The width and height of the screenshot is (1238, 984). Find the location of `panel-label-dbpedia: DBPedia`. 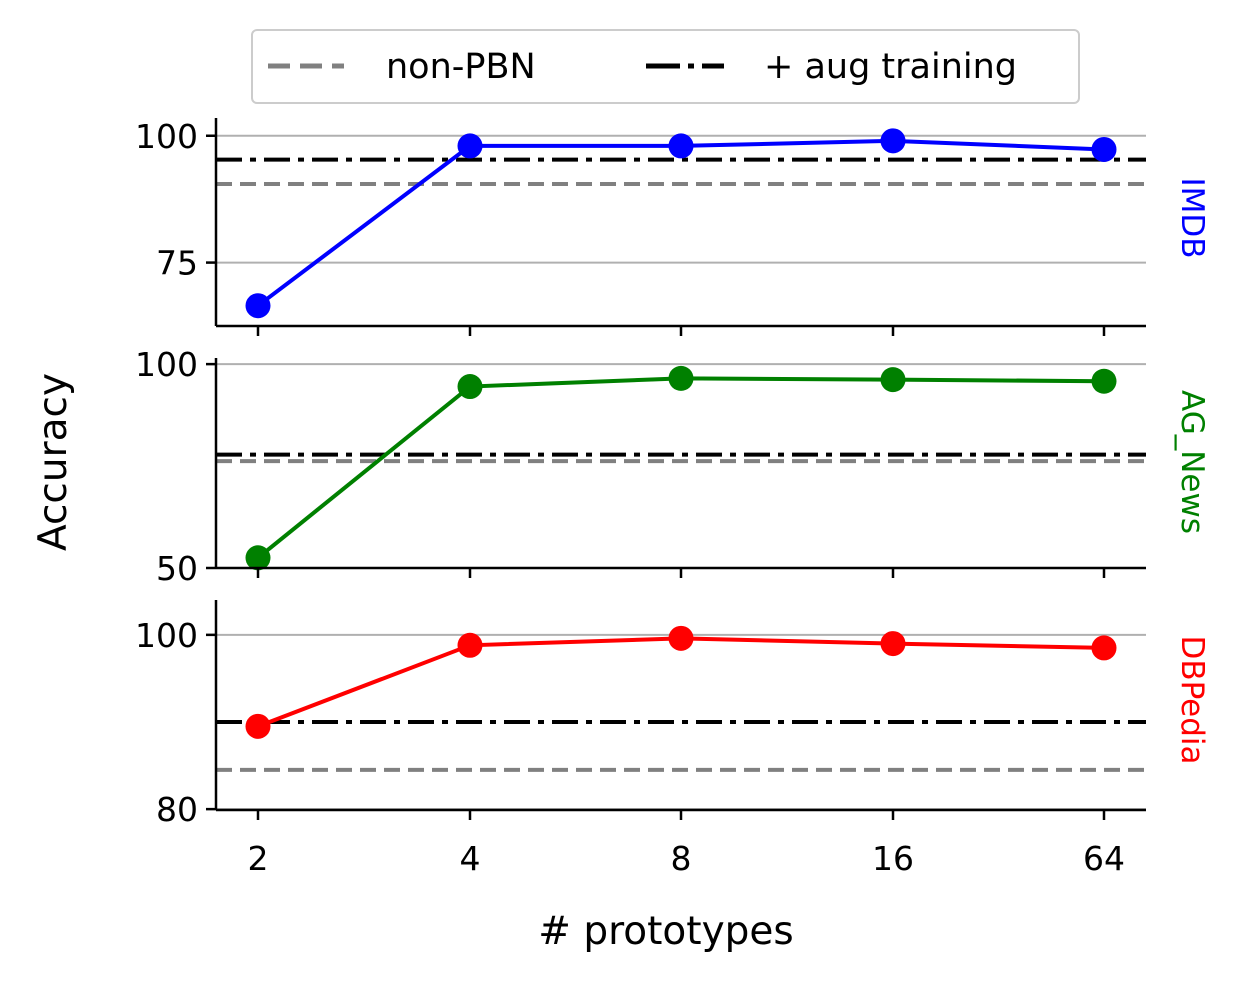

panel-label-dbpedia: DBPedia is located at coordinates (1192, 699).